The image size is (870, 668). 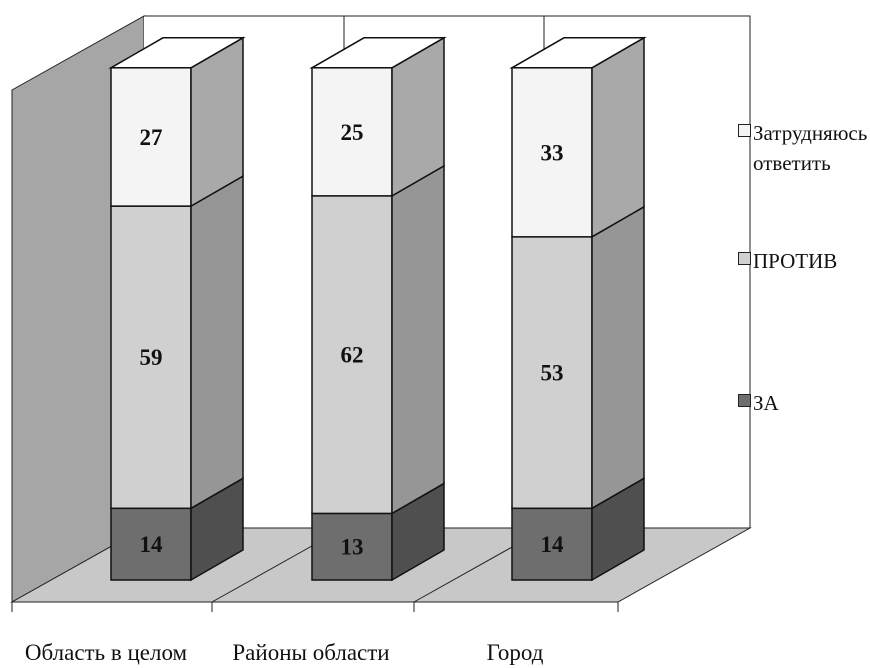 I want to click on data-label-1-0: 13, so click(x=352, y=547).